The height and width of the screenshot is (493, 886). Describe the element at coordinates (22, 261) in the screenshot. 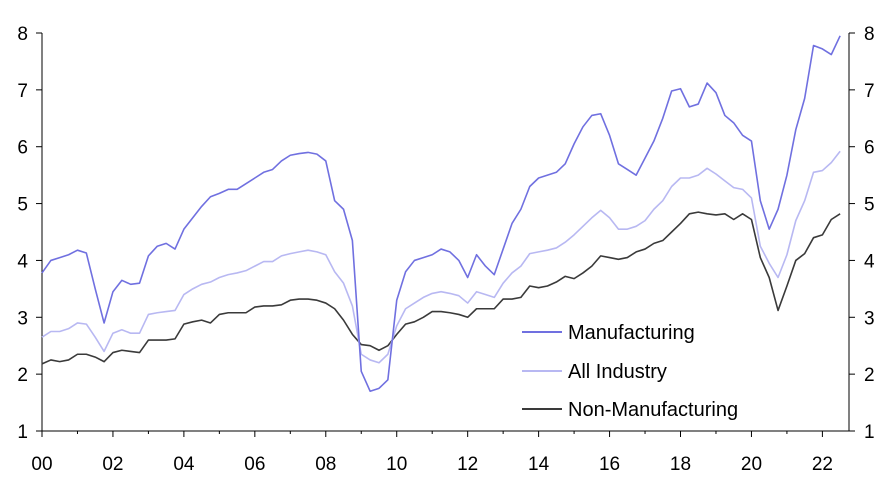

I see `y-tick-label-left: 4` at that location.